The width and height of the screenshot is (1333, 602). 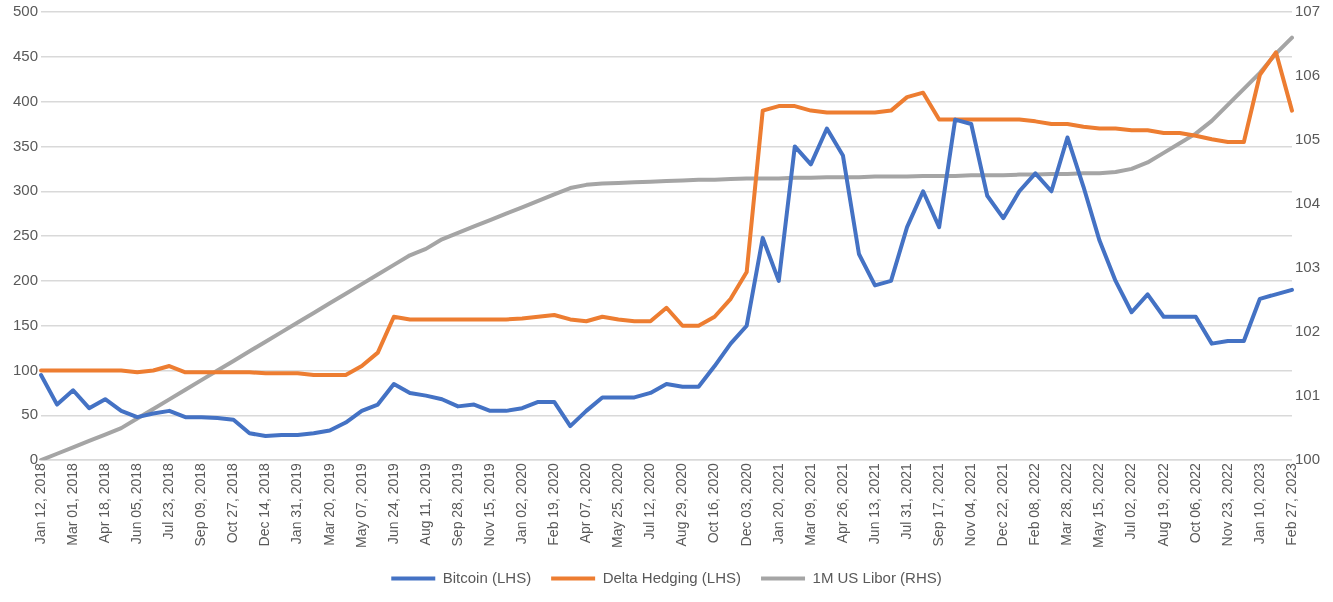 What do you see at coordinates (71, 504) in the screenshot?
I see `x-tick-label: Mar 01, 2018` at bounding box center [71, 504].